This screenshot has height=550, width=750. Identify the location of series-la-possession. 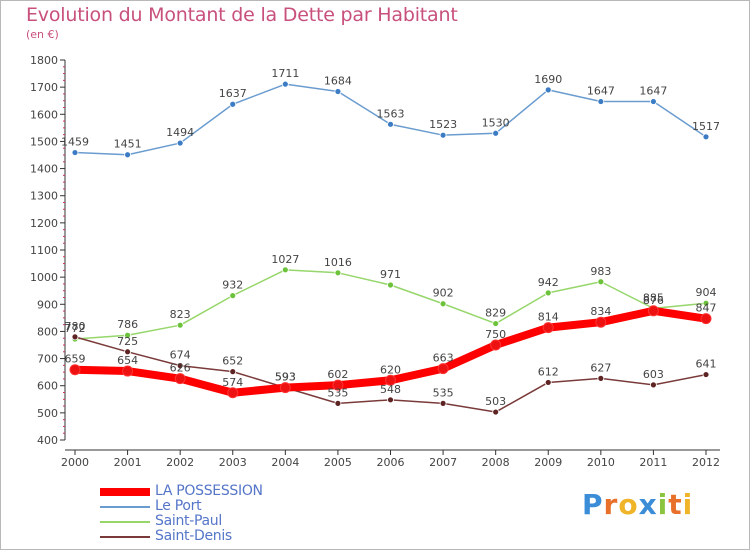
(390, 352).